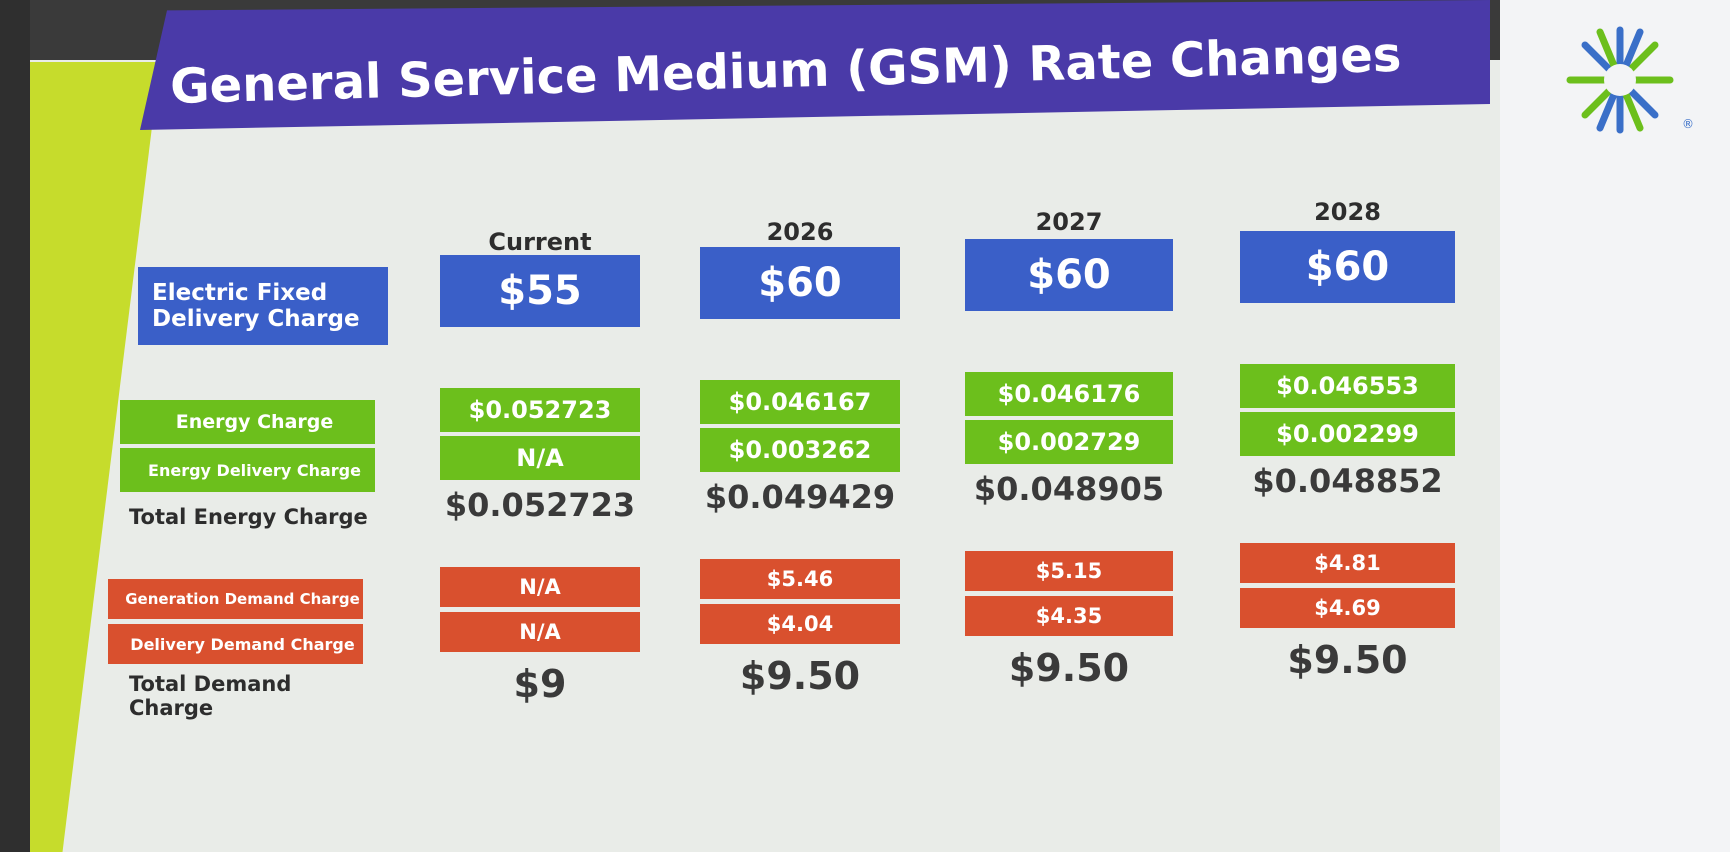 This screenshot has height=852, width=1730. What do you see at coordinates (247, 422) in the screenshot?
I see `row-label: Energy Charge` at bounding box center [247, 422].